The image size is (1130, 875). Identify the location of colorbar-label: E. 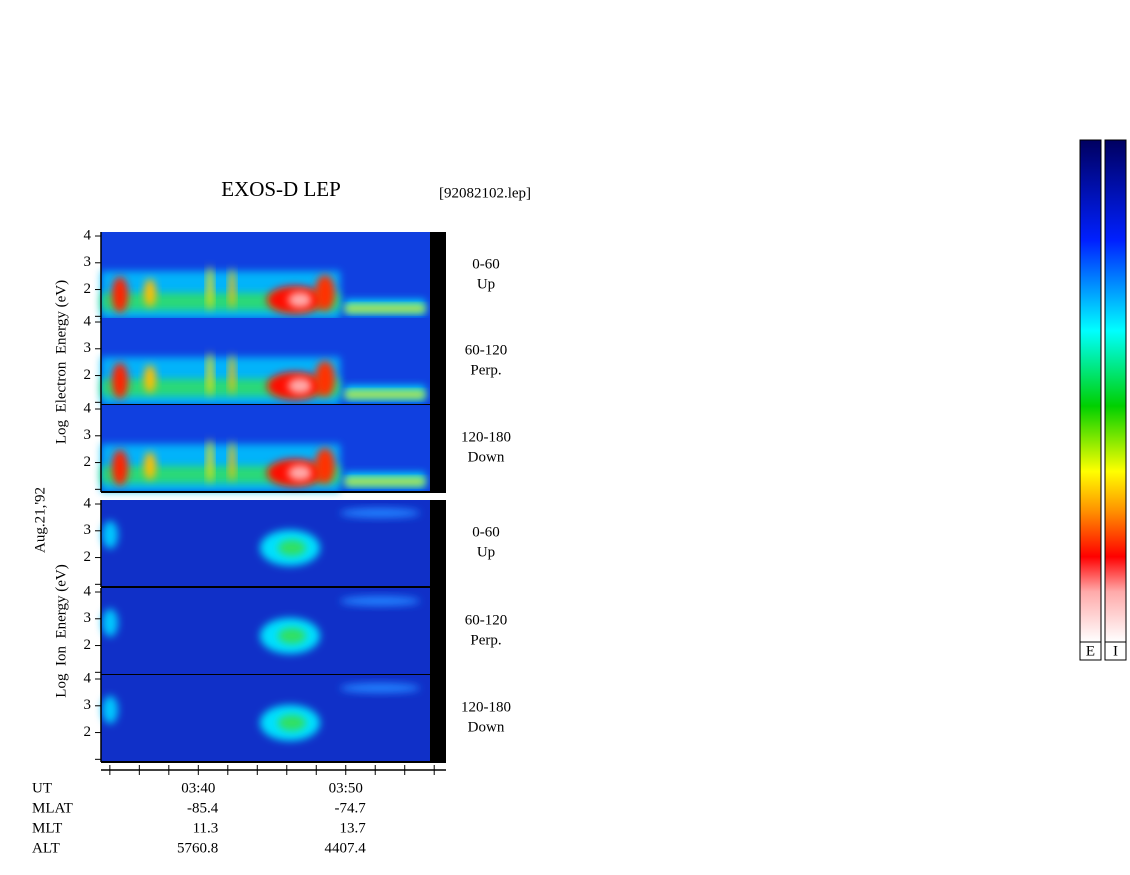
(1090, 651).